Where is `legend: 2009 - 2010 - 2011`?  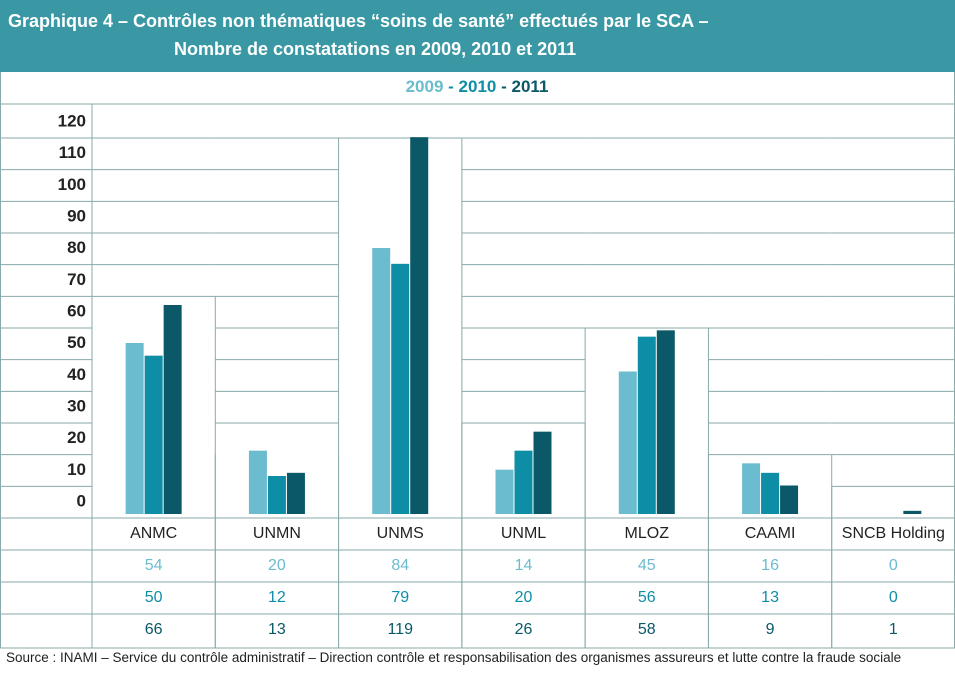
legend: 2009 - 2010 - 2011 is located at coordinates (477, 86).